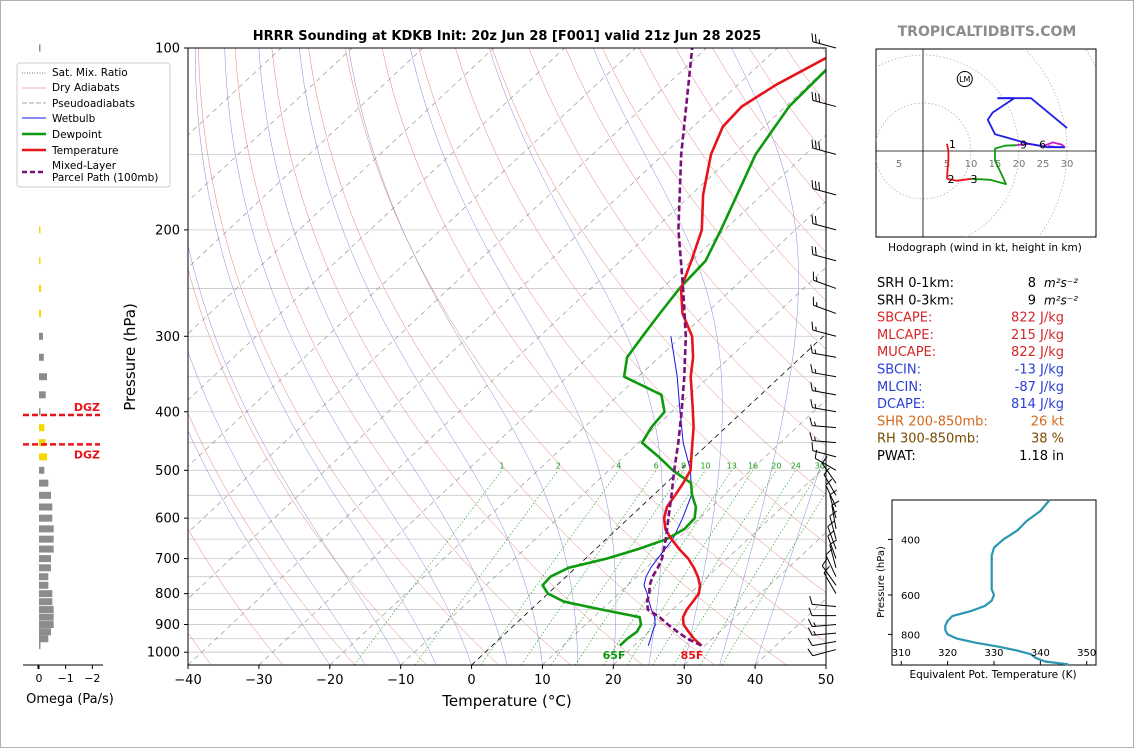  Describe the element at coordinates (815, 439) in the screenshot. I see `wind-barb-half-flag` at that location.